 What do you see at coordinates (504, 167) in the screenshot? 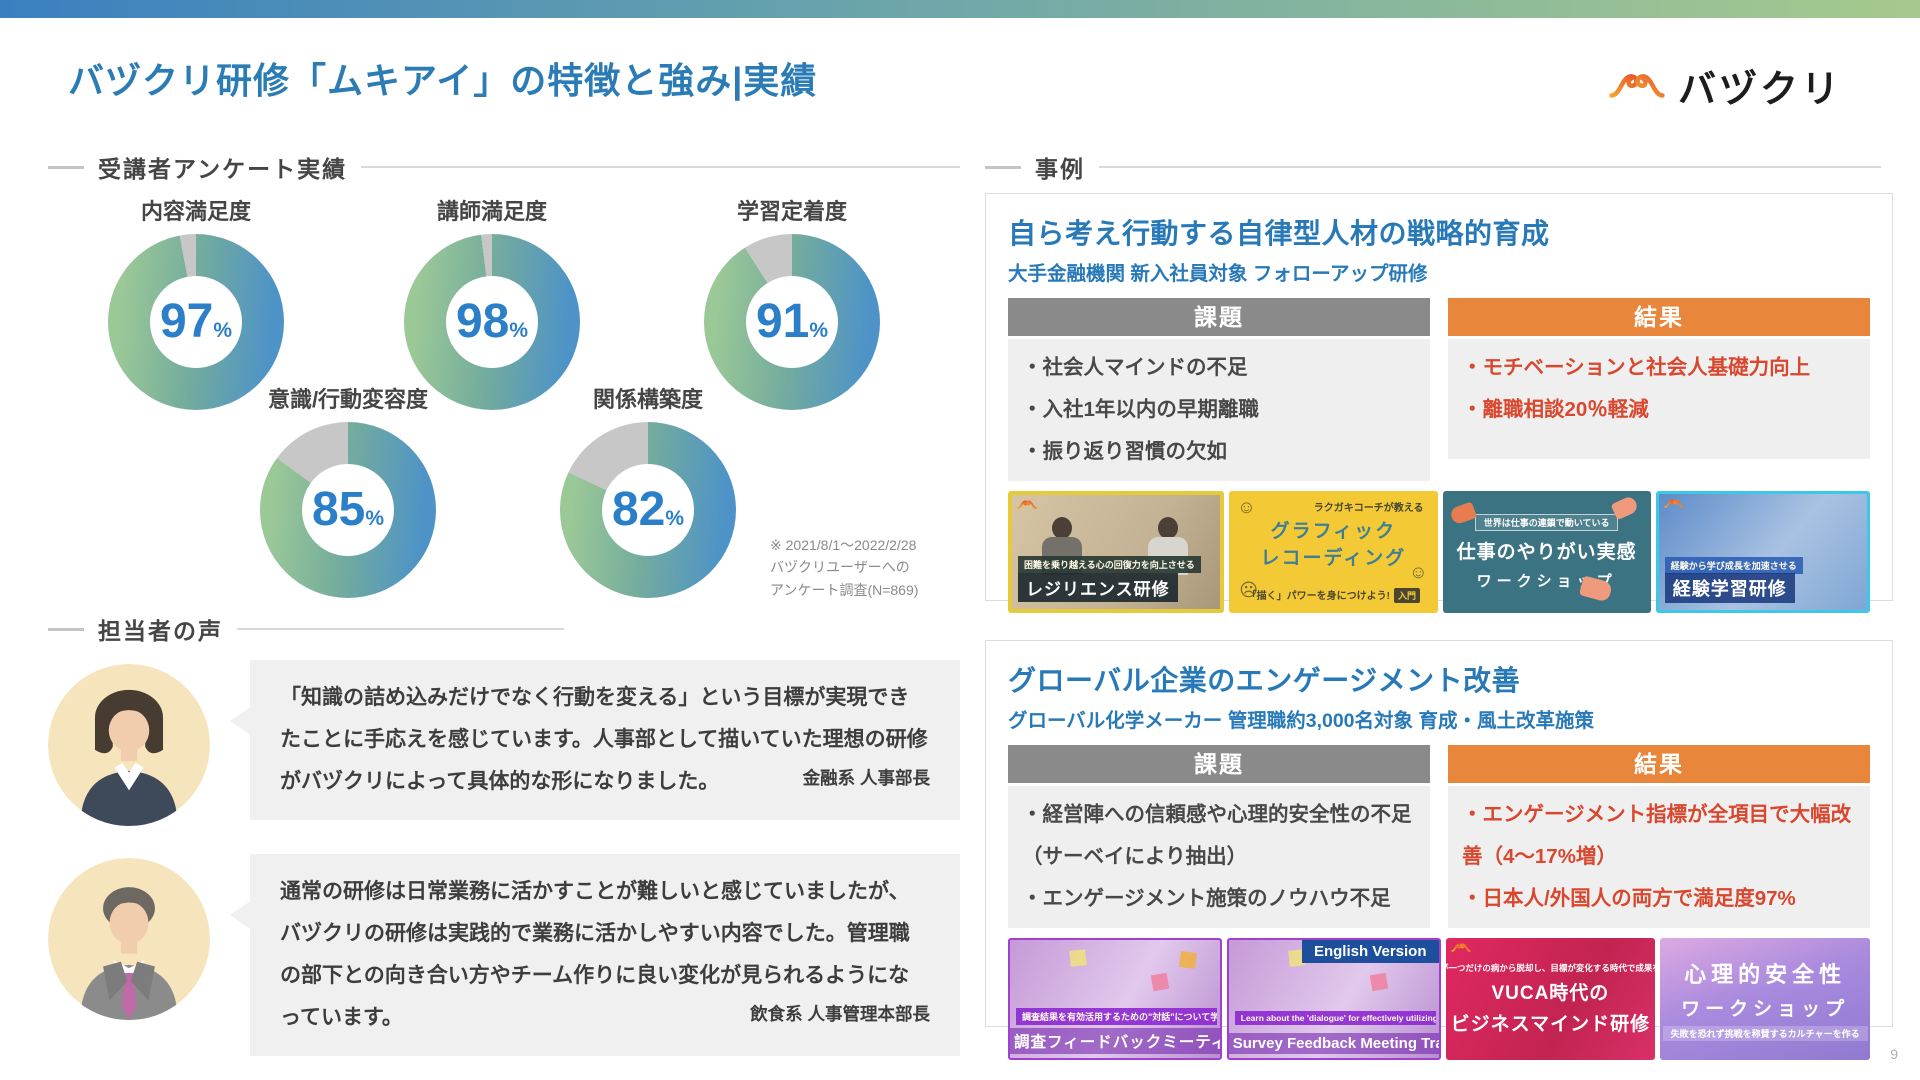
I see `section-header-survey: 受講者アンケート実績` at bounding box center [504, 167].